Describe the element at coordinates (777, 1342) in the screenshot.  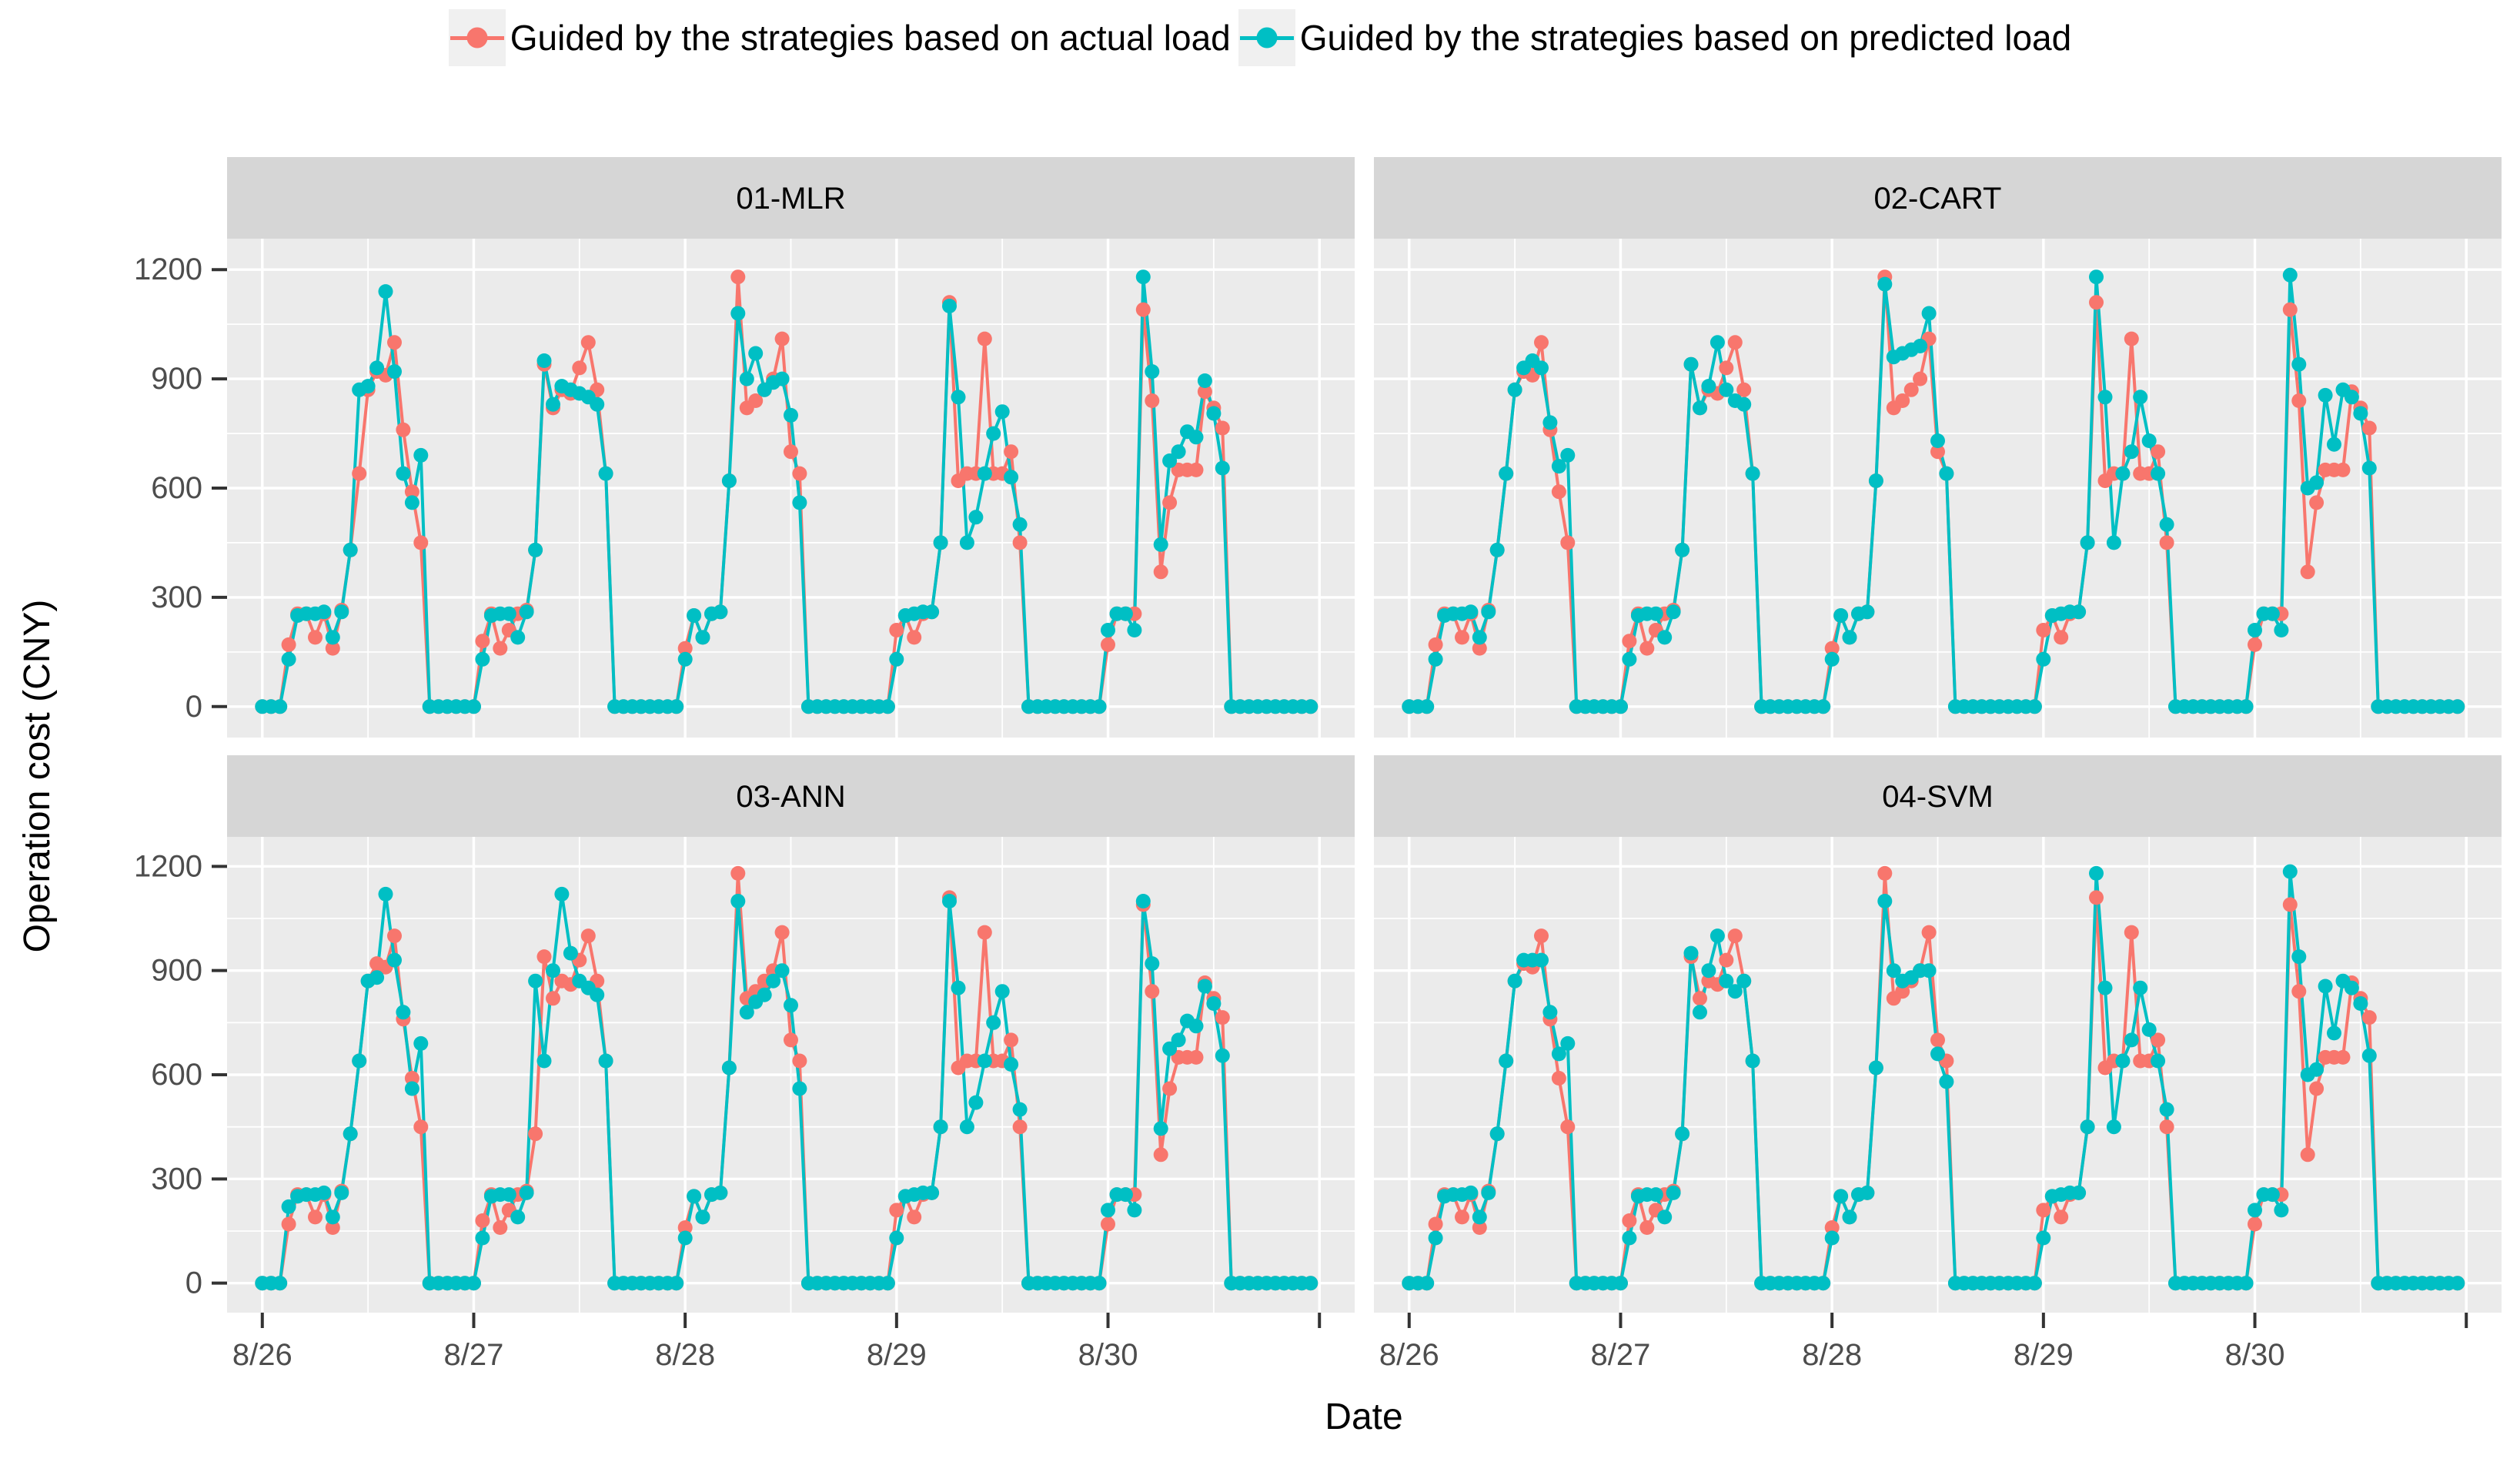
I see `x-axis: 8/26 8/27 8/28 8/29 8/30` at that location.